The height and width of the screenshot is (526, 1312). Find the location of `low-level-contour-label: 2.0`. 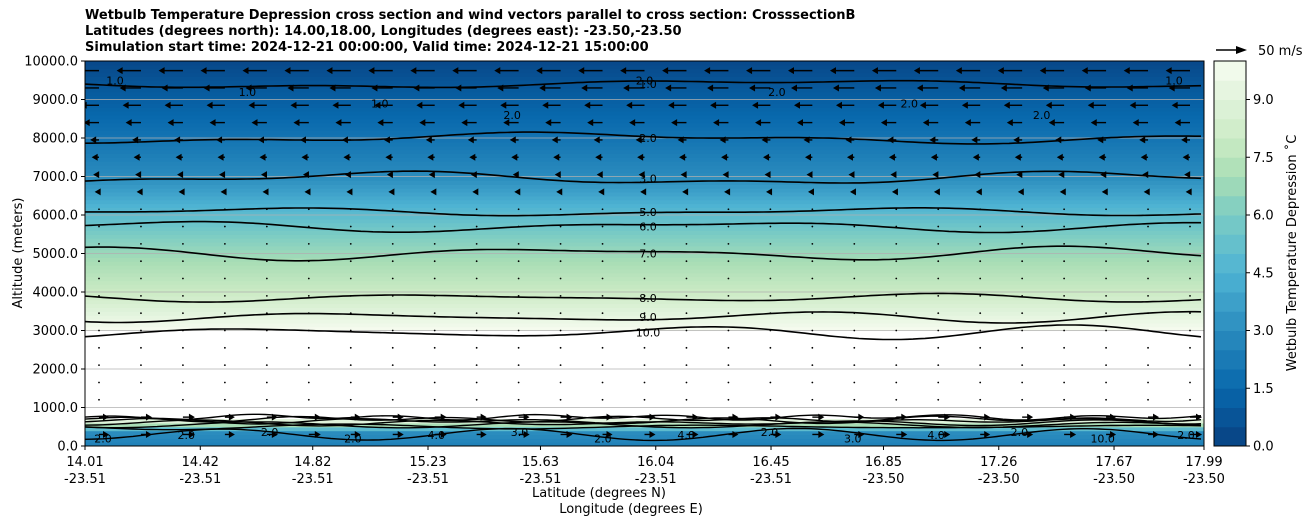

low-level-contour-label: 2.0 is located at coordinates (603, 438).